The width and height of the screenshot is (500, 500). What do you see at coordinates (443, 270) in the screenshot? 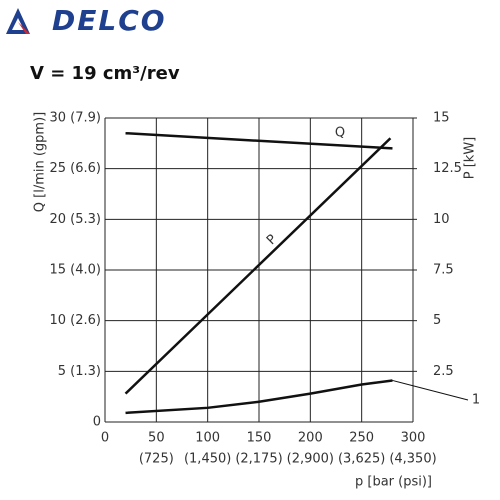
I see `y2-tick-label: 7.5` at bounding box center [443, 270].